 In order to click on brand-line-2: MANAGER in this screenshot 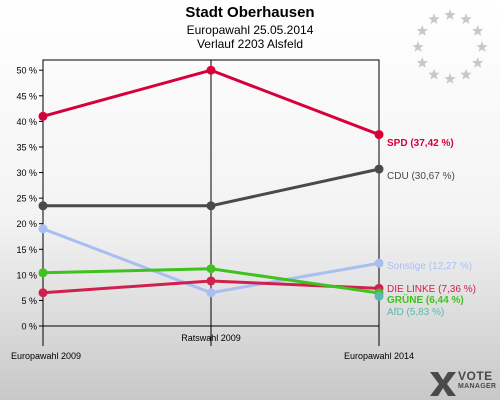, I will do `click(477, 386)`.